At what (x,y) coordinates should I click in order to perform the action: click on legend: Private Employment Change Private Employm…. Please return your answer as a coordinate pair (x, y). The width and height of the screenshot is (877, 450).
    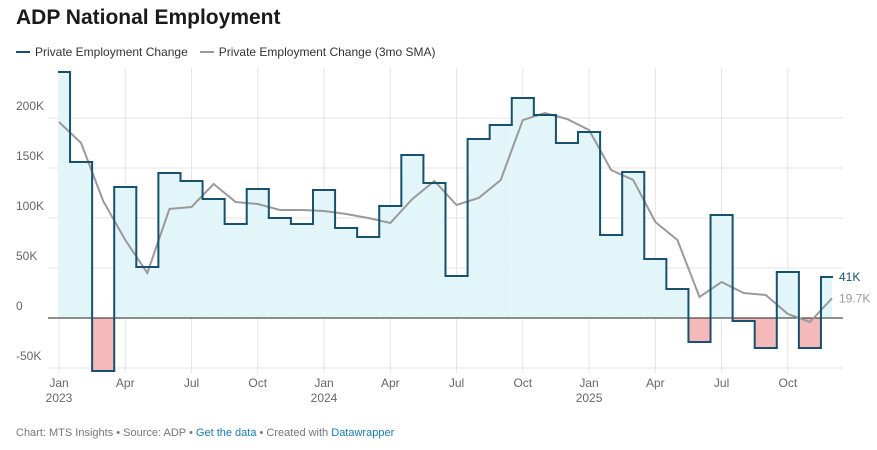
    Looking at the image, I should click on (226, 52).